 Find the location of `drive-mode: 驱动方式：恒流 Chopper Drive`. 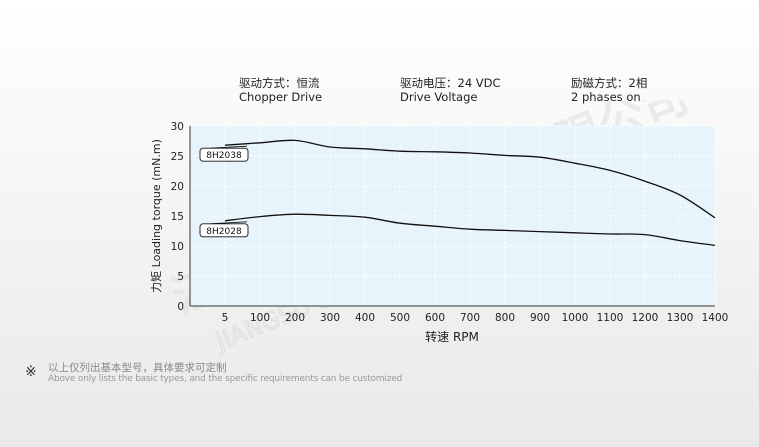

drive-mode: 驱动方式：恒流 Chopper Drive is located at coordinates (280, 90).